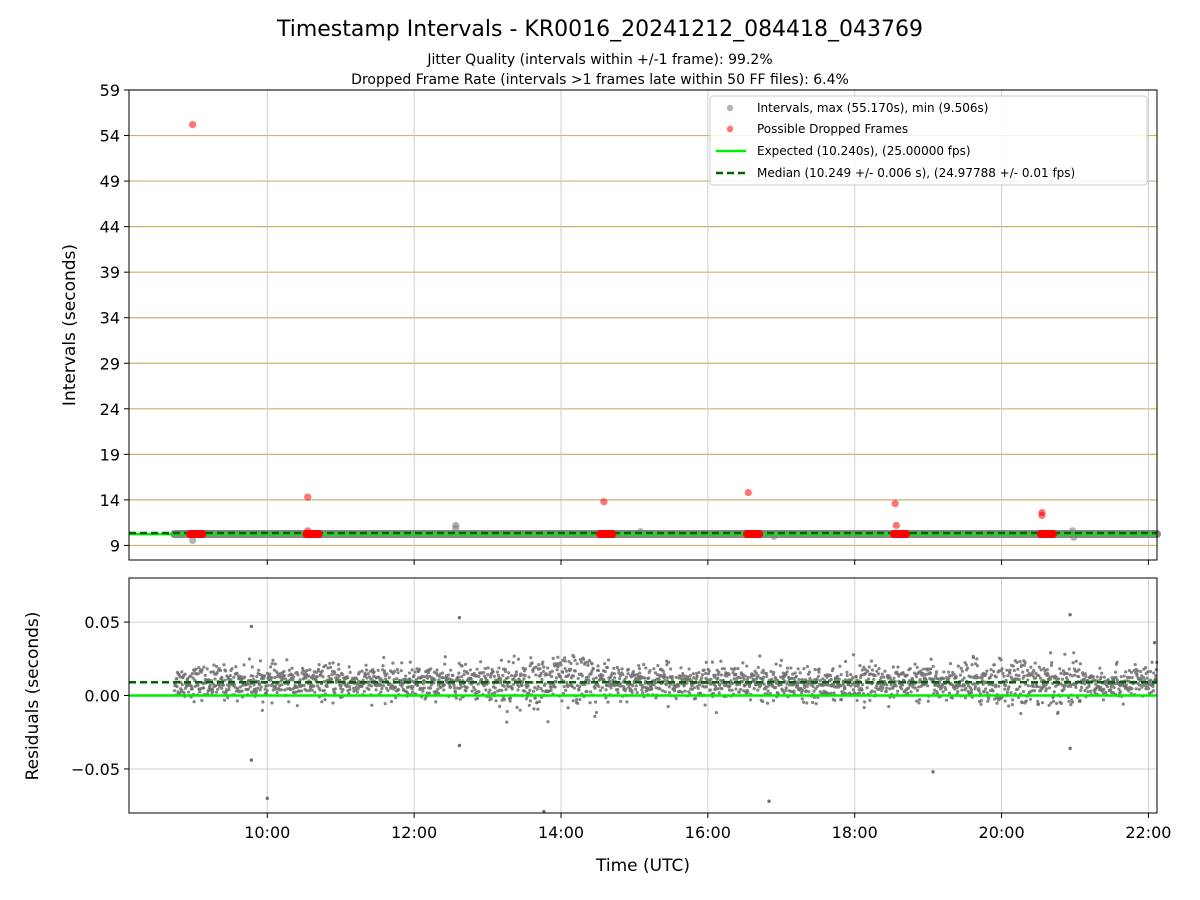 The image size is (1200, 900). I want to click on intervals-y-axis-label: Intervals (seconds), so click(70, 325).